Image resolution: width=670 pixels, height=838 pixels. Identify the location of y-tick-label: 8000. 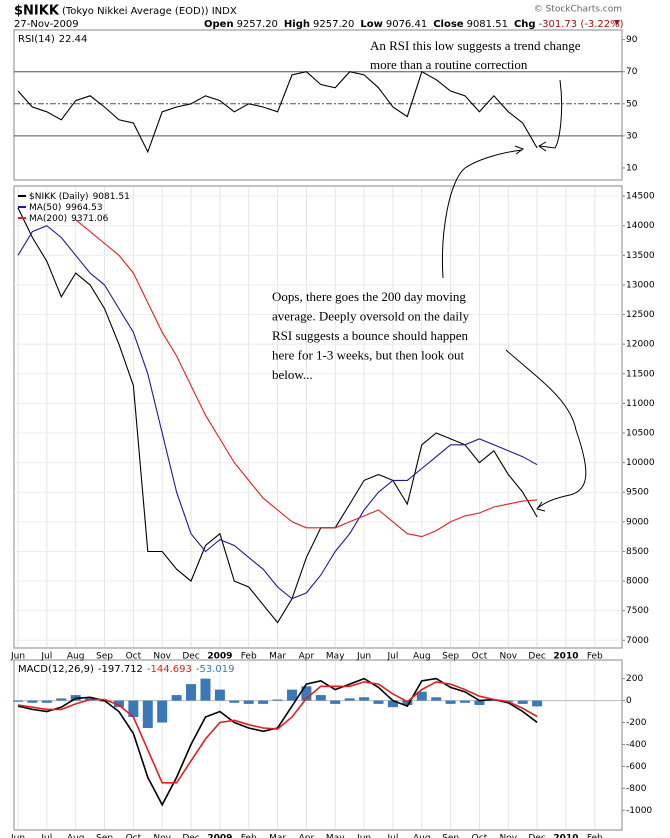
(637, 582).